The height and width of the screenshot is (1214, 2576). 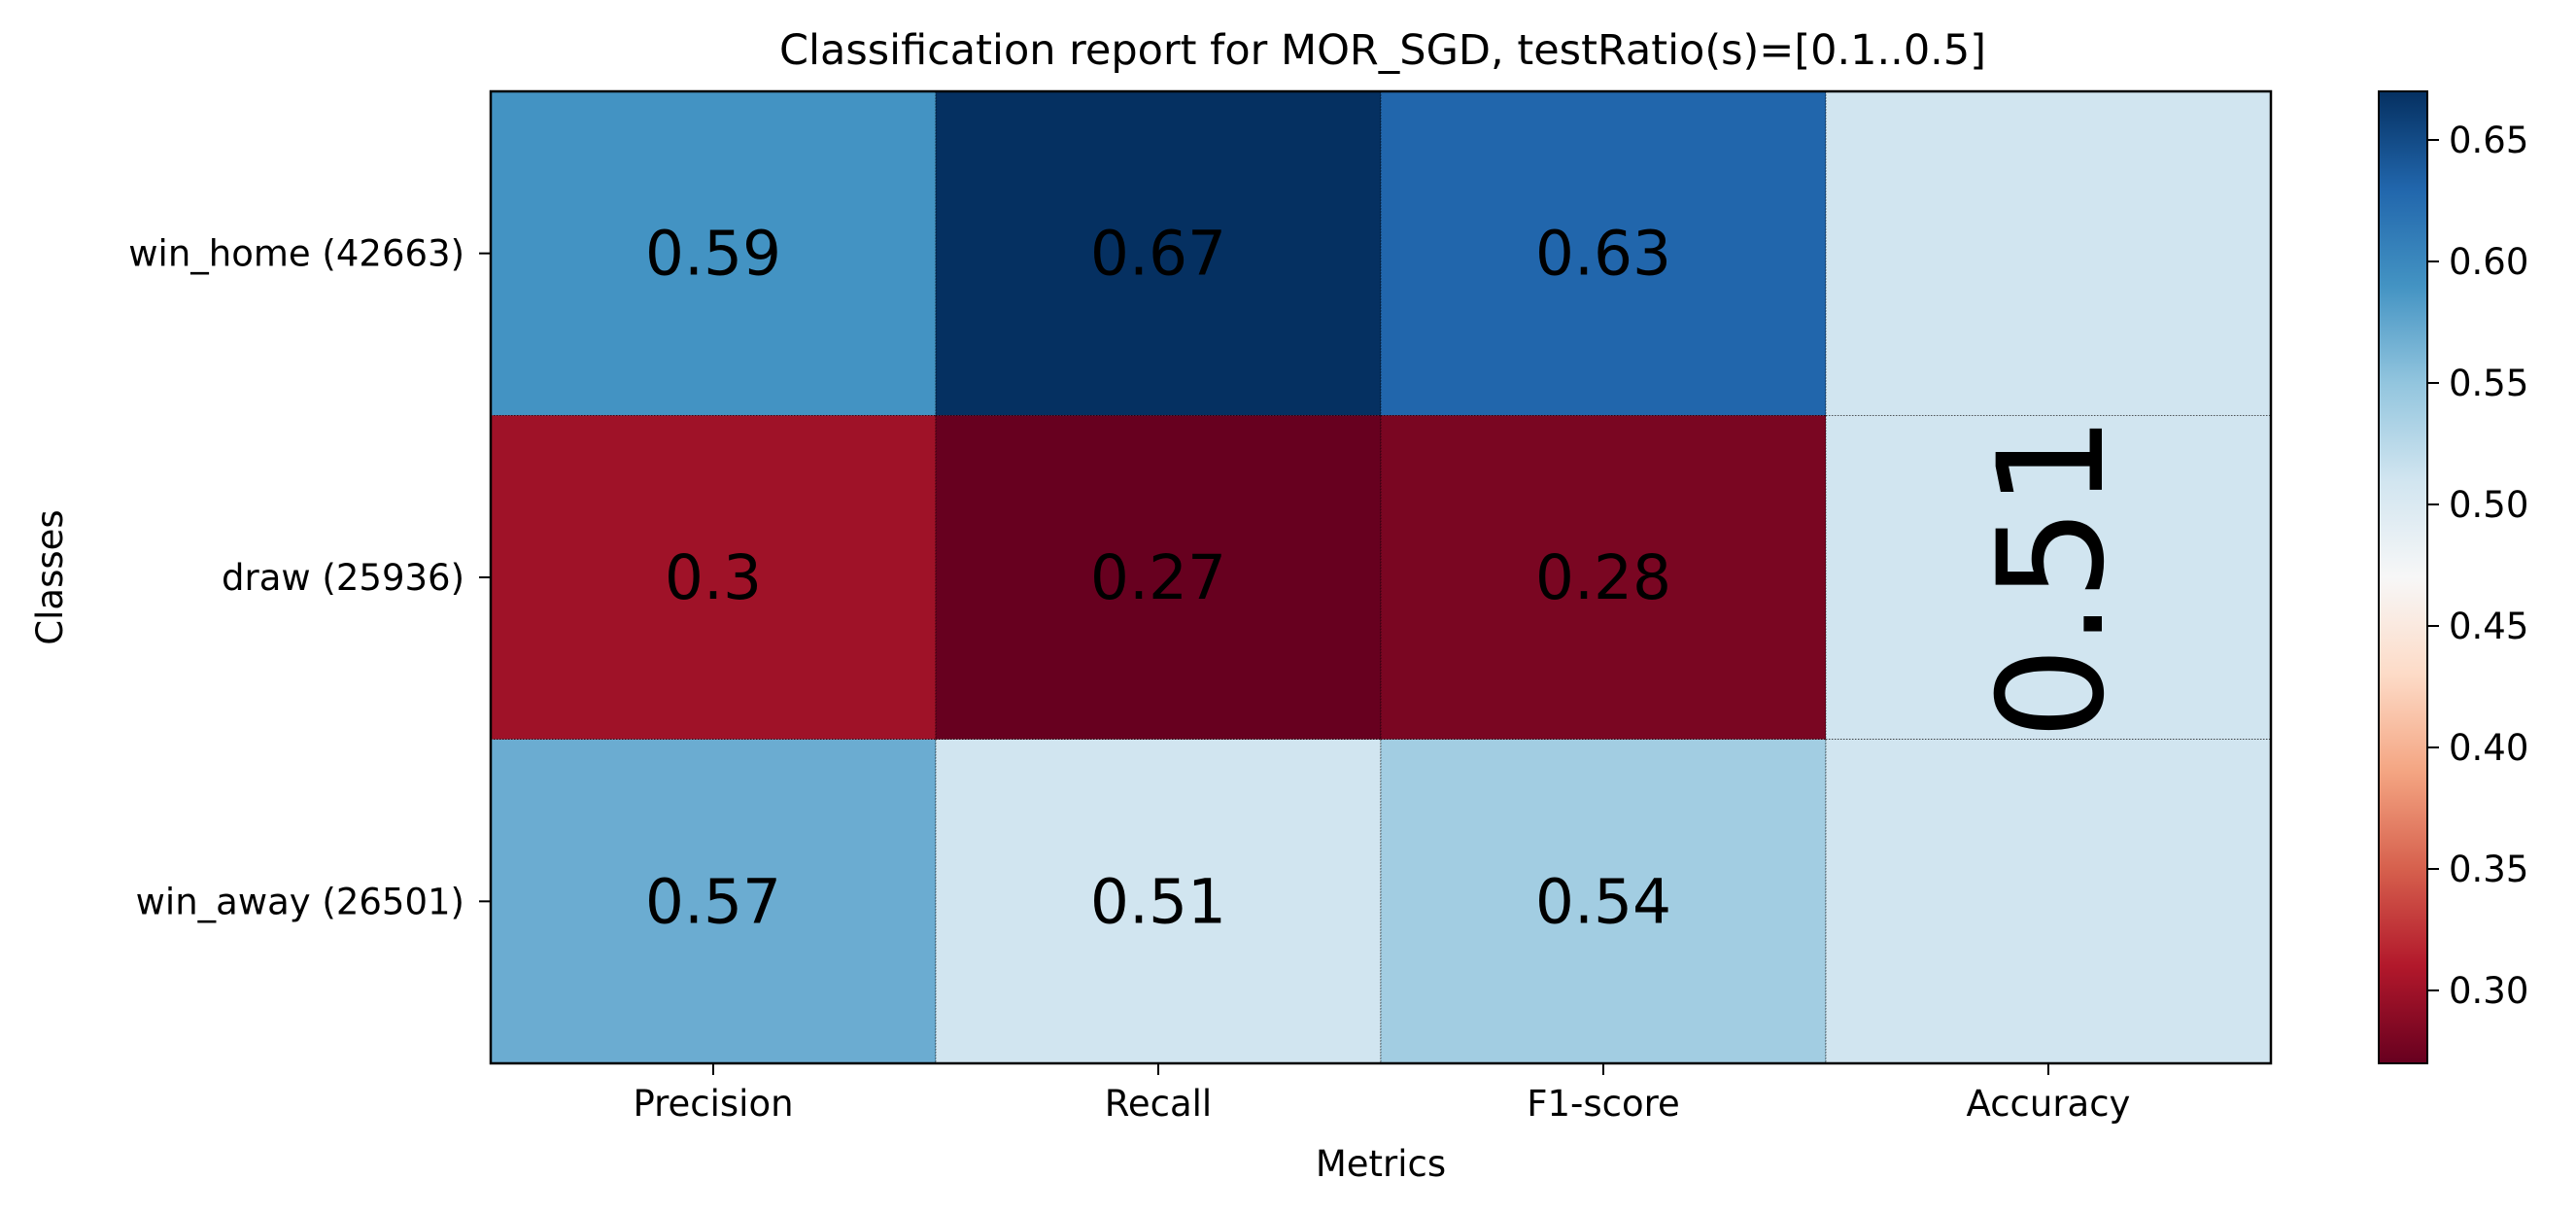 What do you see at coordinates (1603, 255) in the screenshot?
I see `cell-value-label: 0.63` at bounding box center [1603, 255].